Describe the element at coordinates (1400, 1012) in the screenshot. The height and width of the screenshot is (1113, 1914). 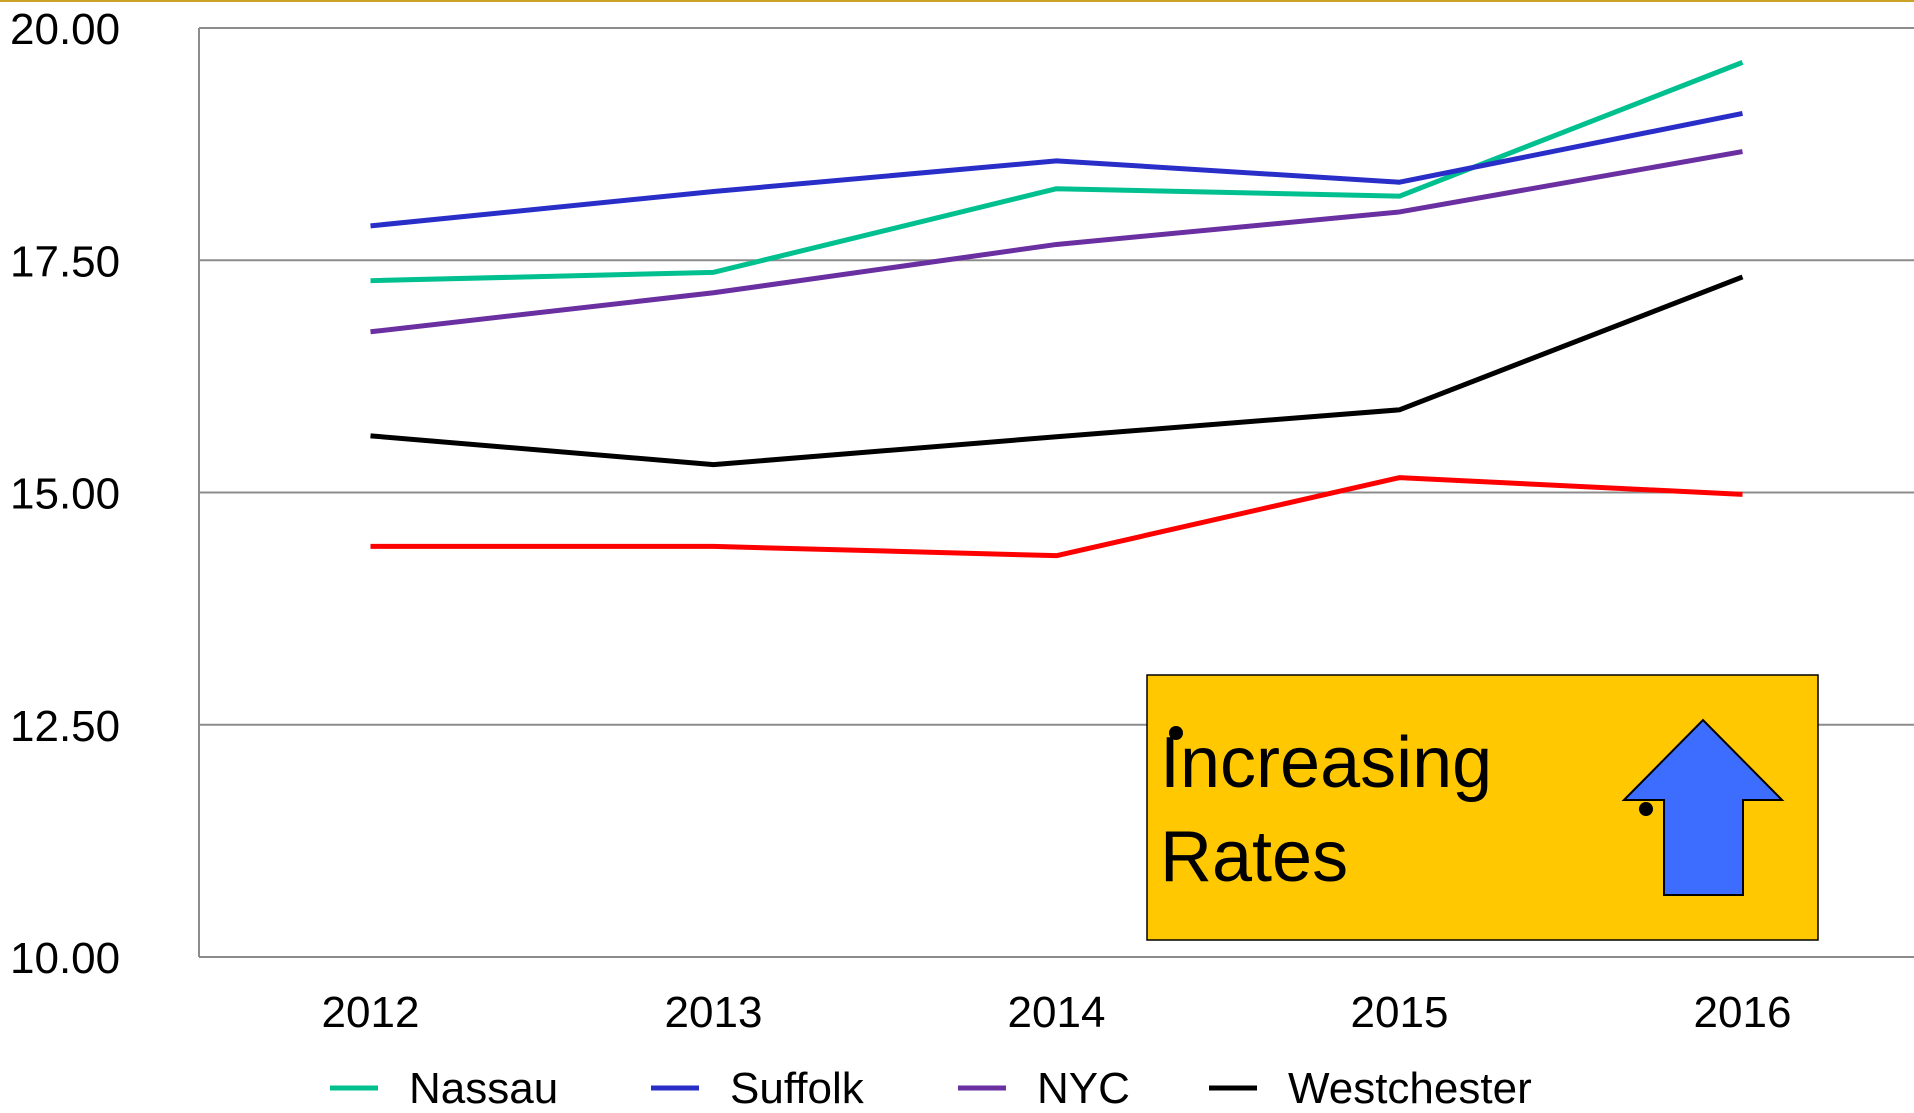
I see `x-tick-label: 2015` at that location.